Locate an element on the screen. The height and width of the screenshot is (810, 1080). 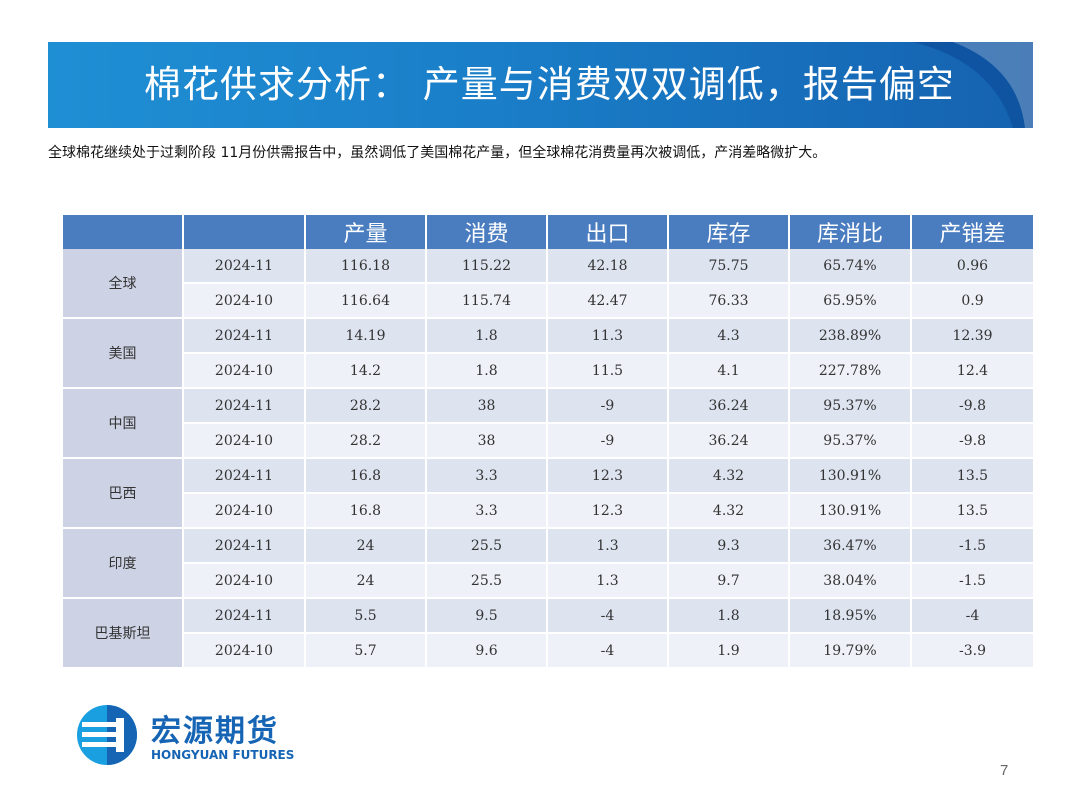
table-row: 巴基斯坦 2024-11 5.5 9.5 -4 1.8 18.95% -4 is located at coordinates (548, 633).